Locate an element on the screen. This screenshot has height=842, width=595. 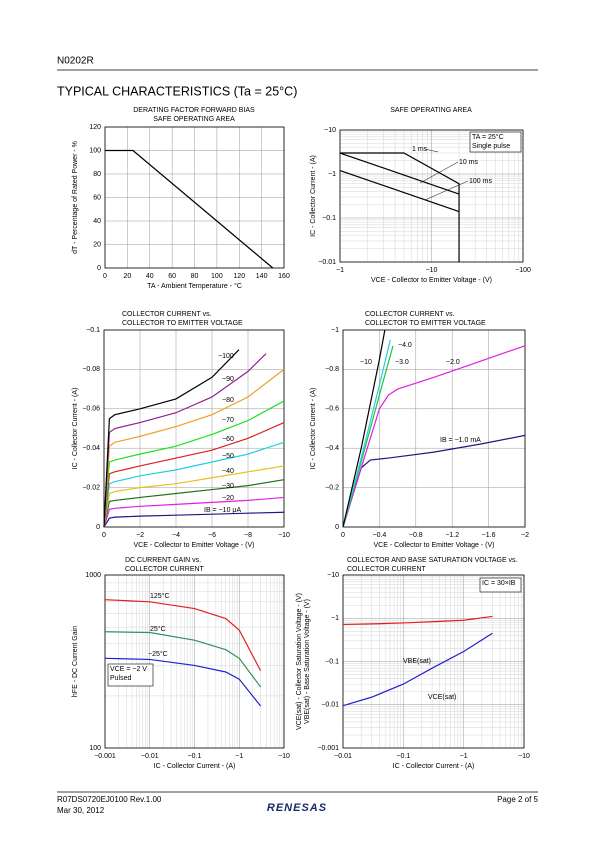
x-tick-label: −1.6 is located at coordinates (489, 535).